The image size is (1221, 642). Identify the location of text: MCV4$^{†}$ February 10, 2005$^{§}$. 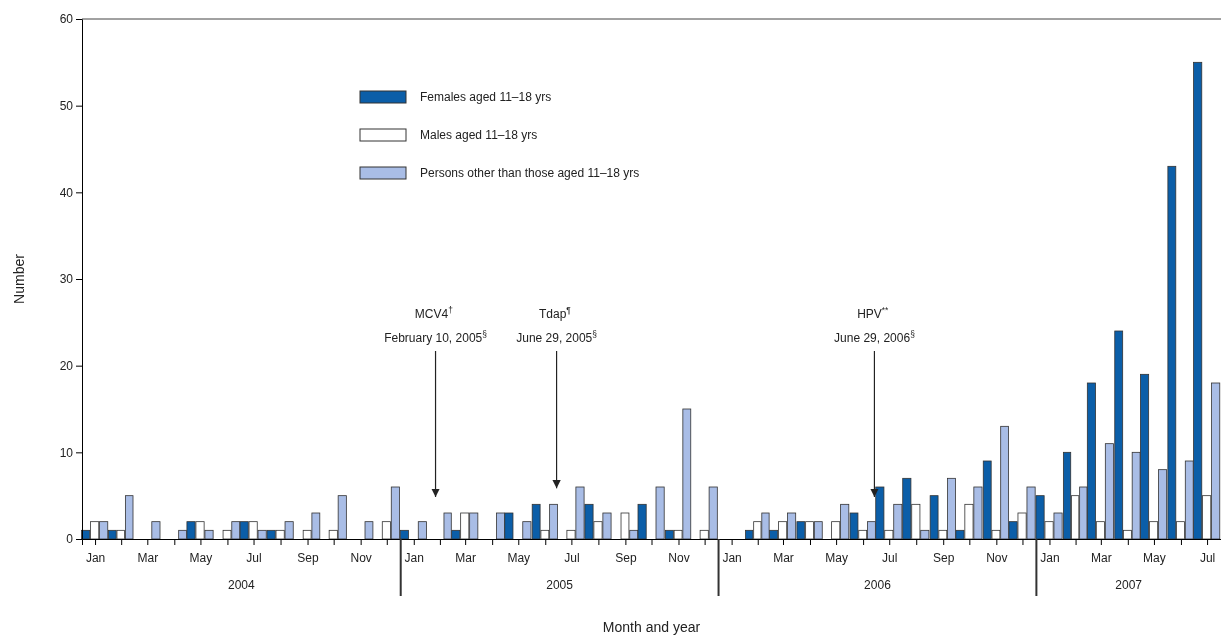
(435, 325).